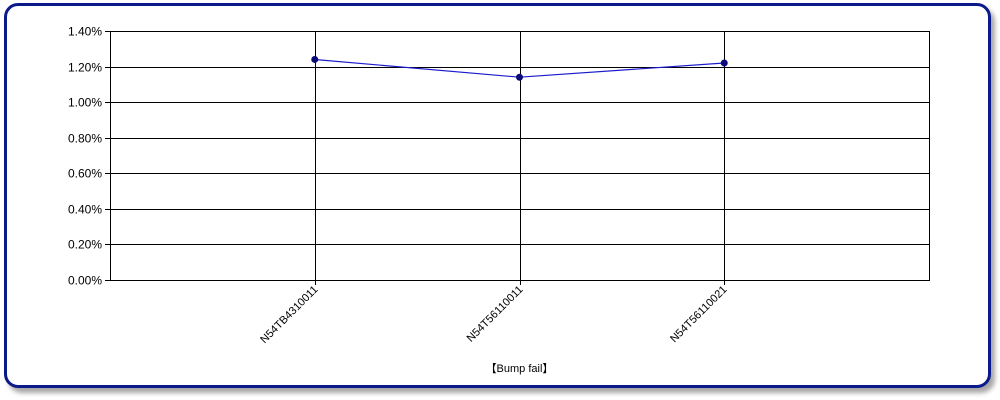 Image resolution: width=1000 pixels, height=400 pixels. Describe the element at coordinates (519, 68) in the screenshot. I see `series` at that location.